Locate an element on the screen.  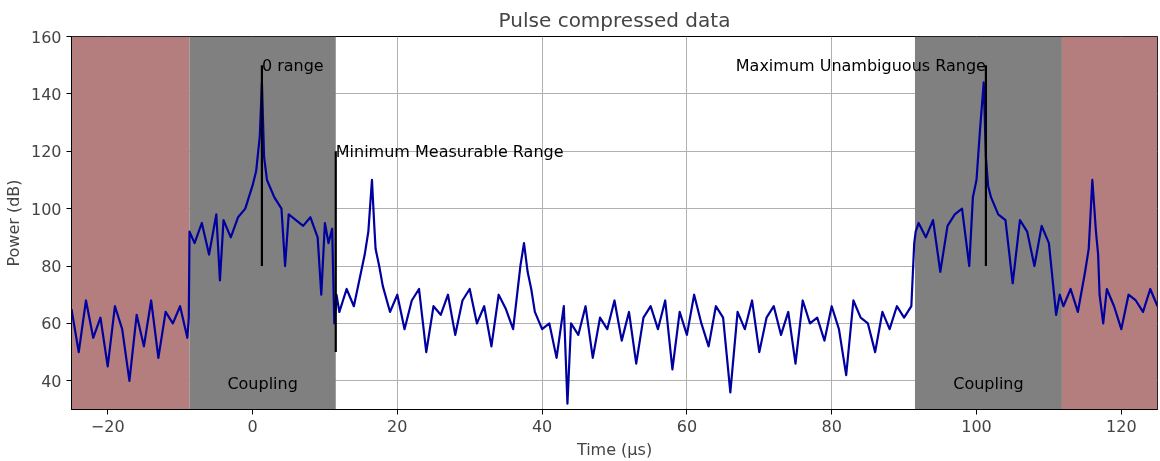
x-tick-label: 80 is located at coordinates (831, 426).